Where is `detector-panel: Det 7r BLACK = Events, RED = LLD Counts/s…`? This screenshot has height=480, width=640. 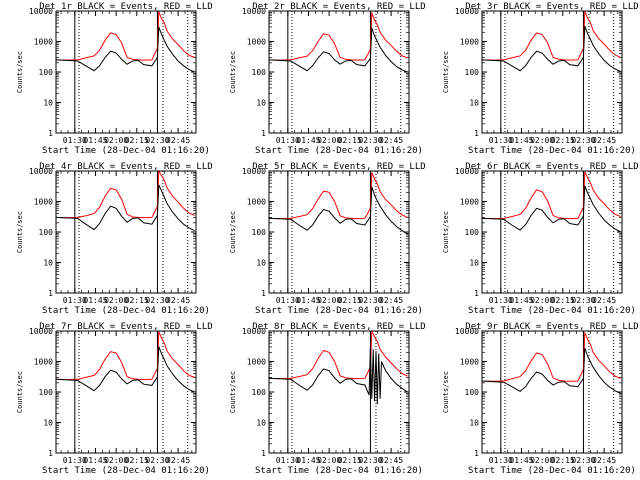
detector-panel: Det 7r BLACK = Events, RED = LLD Counts/s… is located at coordinates (114, 399).